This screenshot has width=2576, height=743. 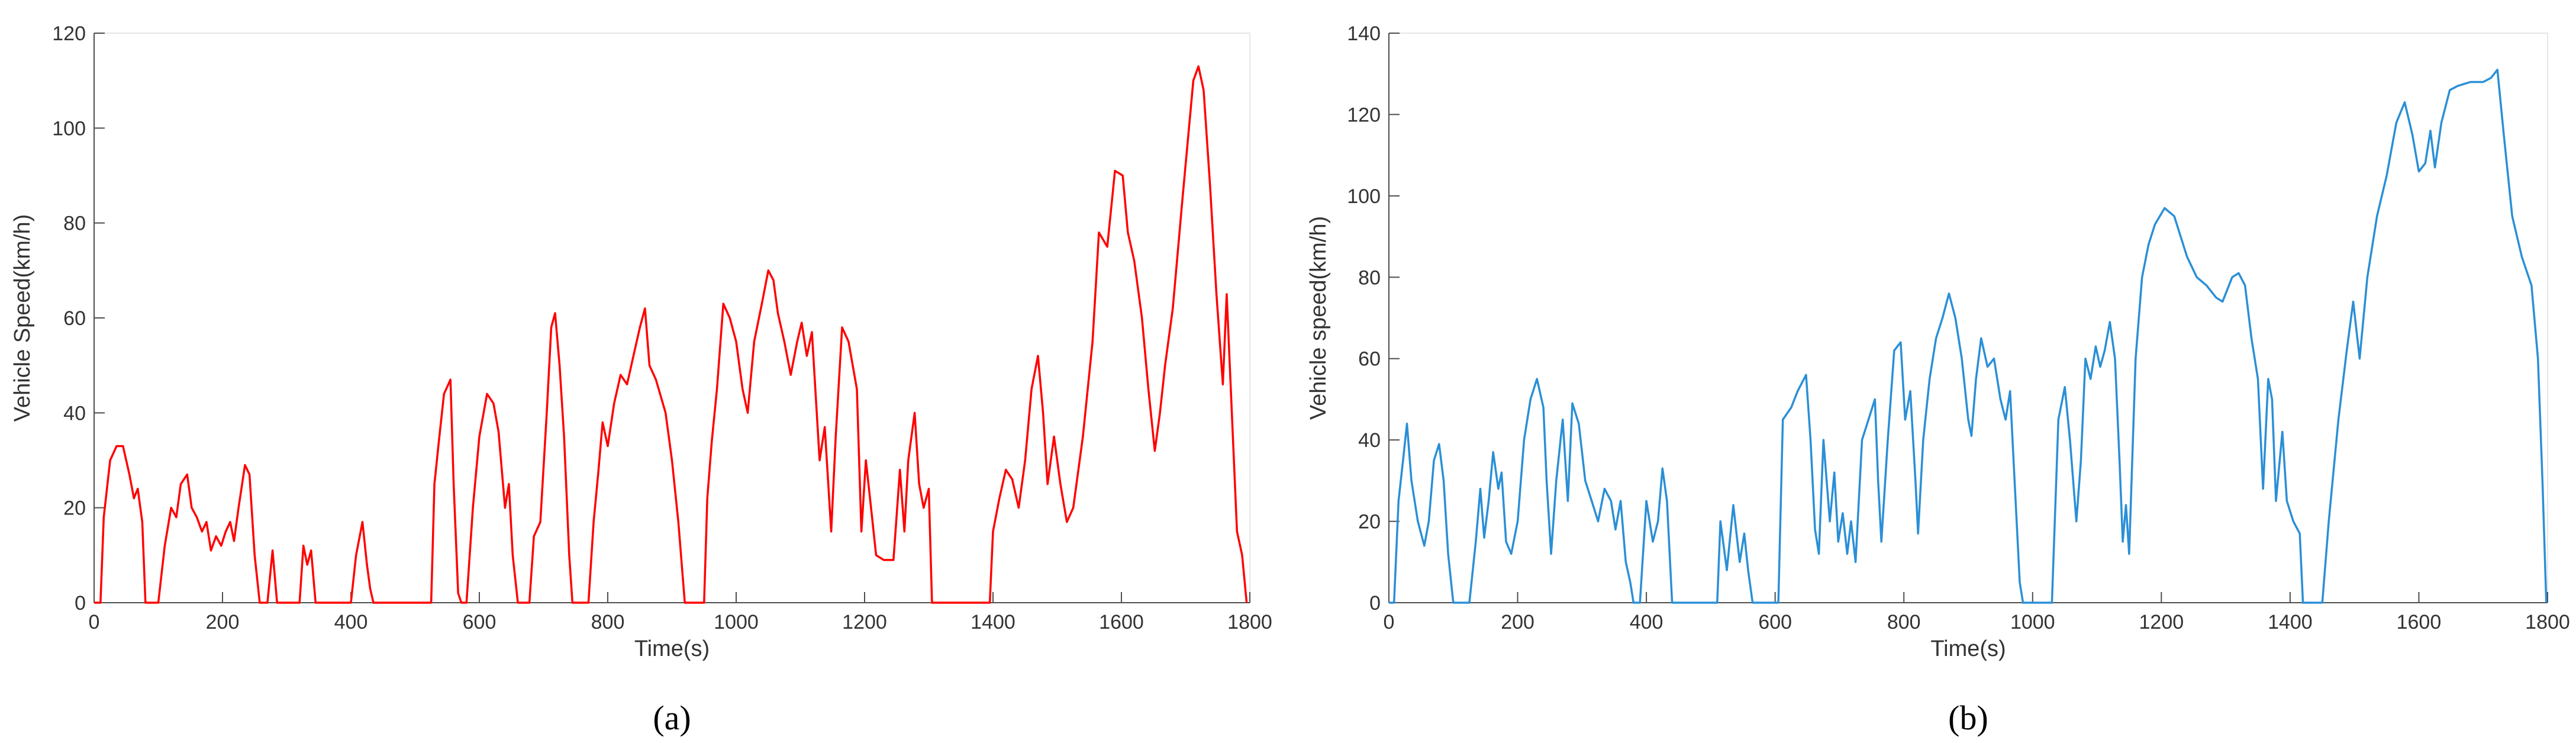 What do you see at coordinates (1968, 718) in the screenshot?
I see `caption: (b)` at bounding box center [1968, 718].